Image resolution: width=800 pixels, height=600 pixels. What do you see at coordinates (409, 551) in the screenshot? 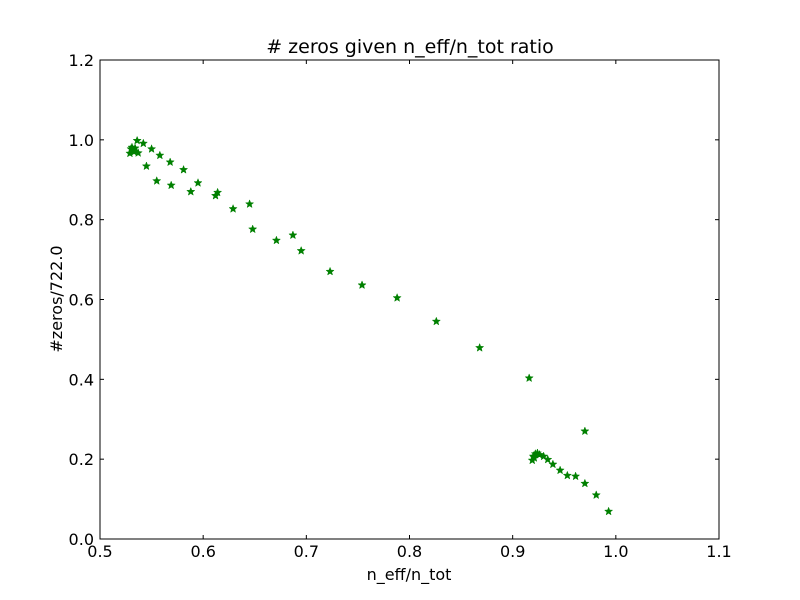
I see `x-tick-label: 0.8` at bounding box center [409, 551].